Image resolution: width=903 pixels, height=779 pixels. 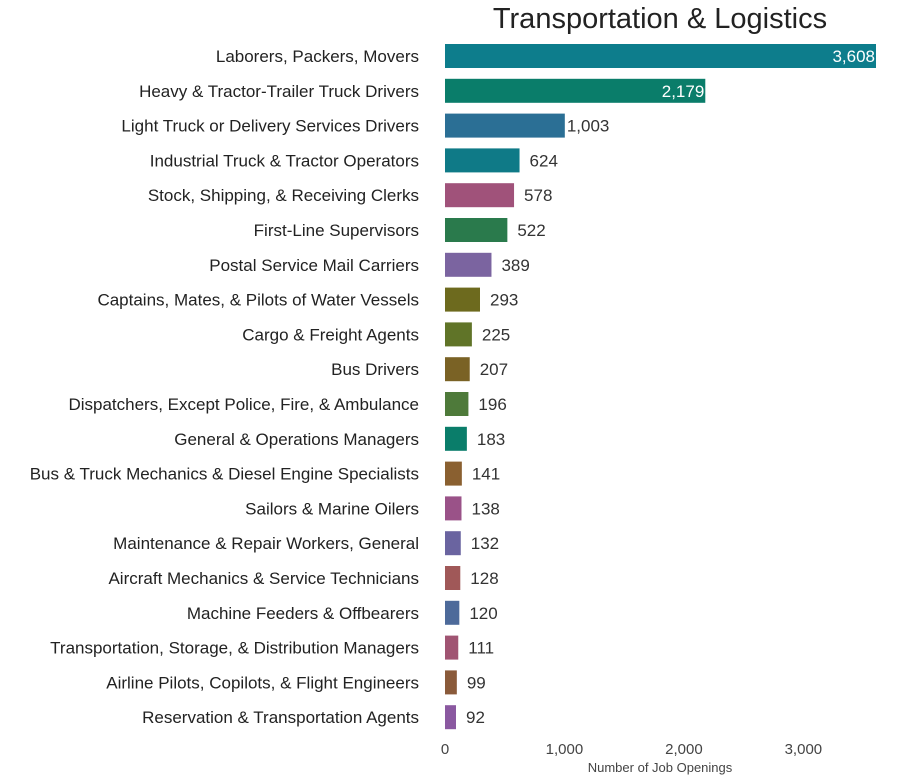 I want to click on value-label: 522, so click(x=531, y=230).